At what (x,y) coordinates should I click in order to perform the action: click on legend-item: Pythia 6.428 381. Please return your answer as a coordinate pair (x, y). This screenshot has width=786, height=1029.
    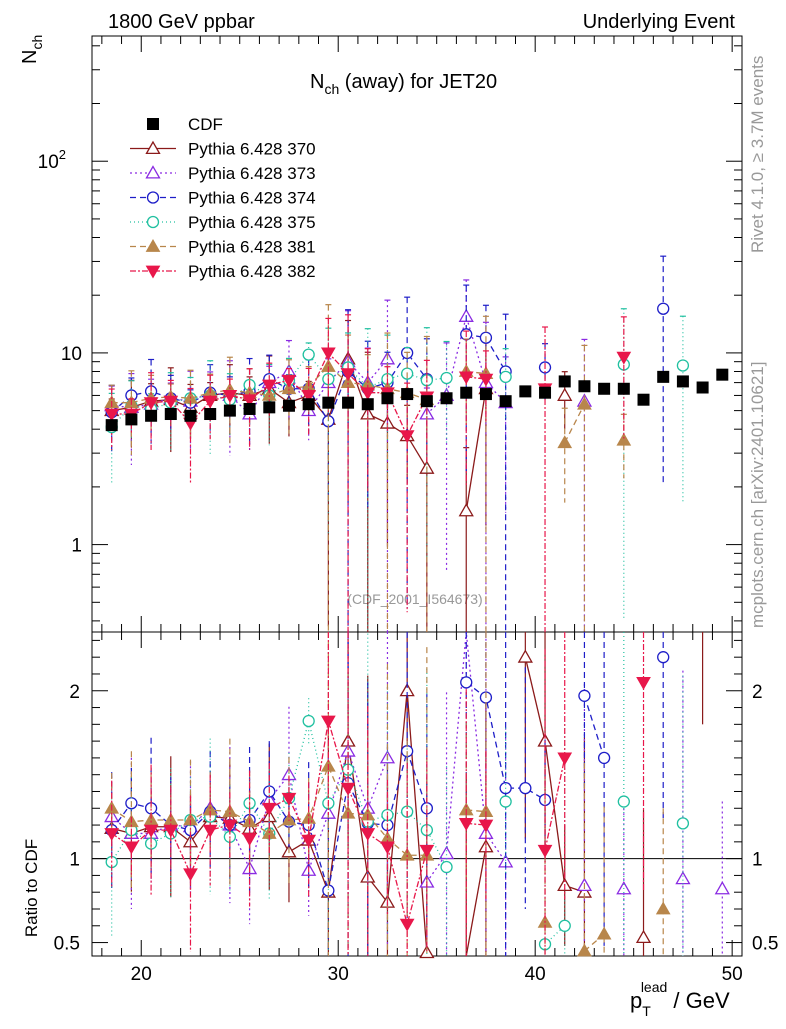
    Looking at the image, I should click on (223, 247).